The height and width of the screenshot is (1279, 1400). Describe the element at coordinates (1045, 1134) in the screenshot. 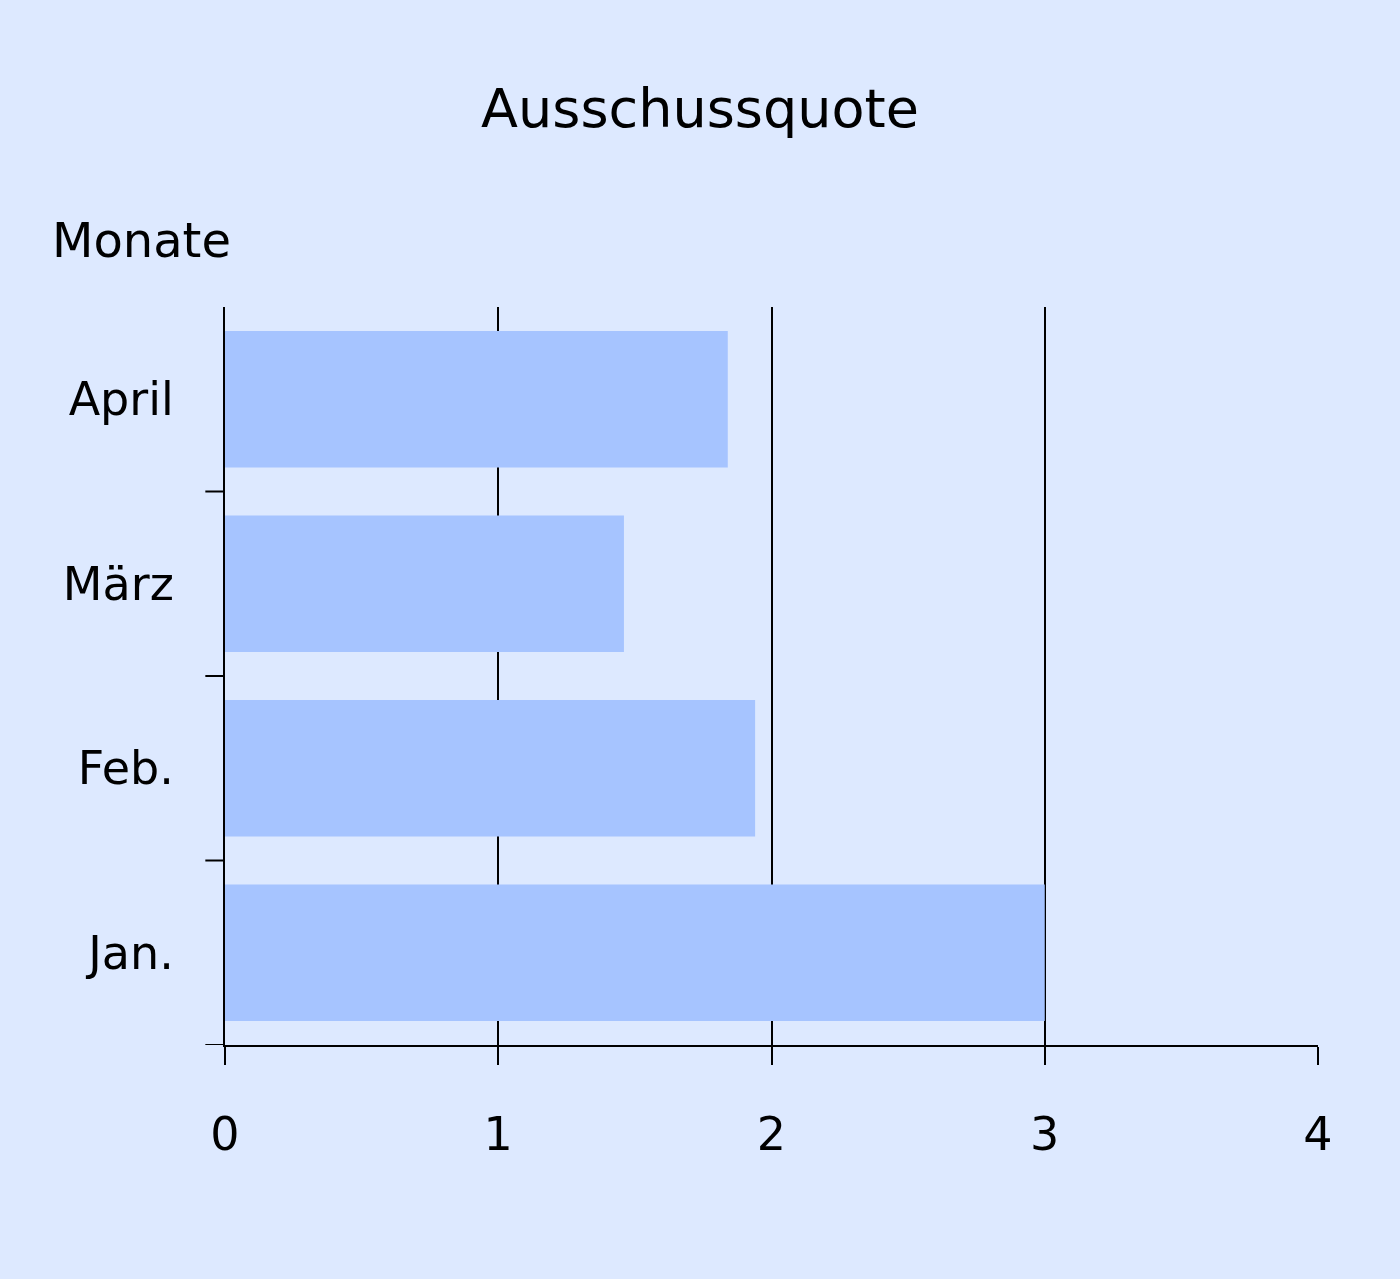

I see `x-tick-label: 3` at that location.